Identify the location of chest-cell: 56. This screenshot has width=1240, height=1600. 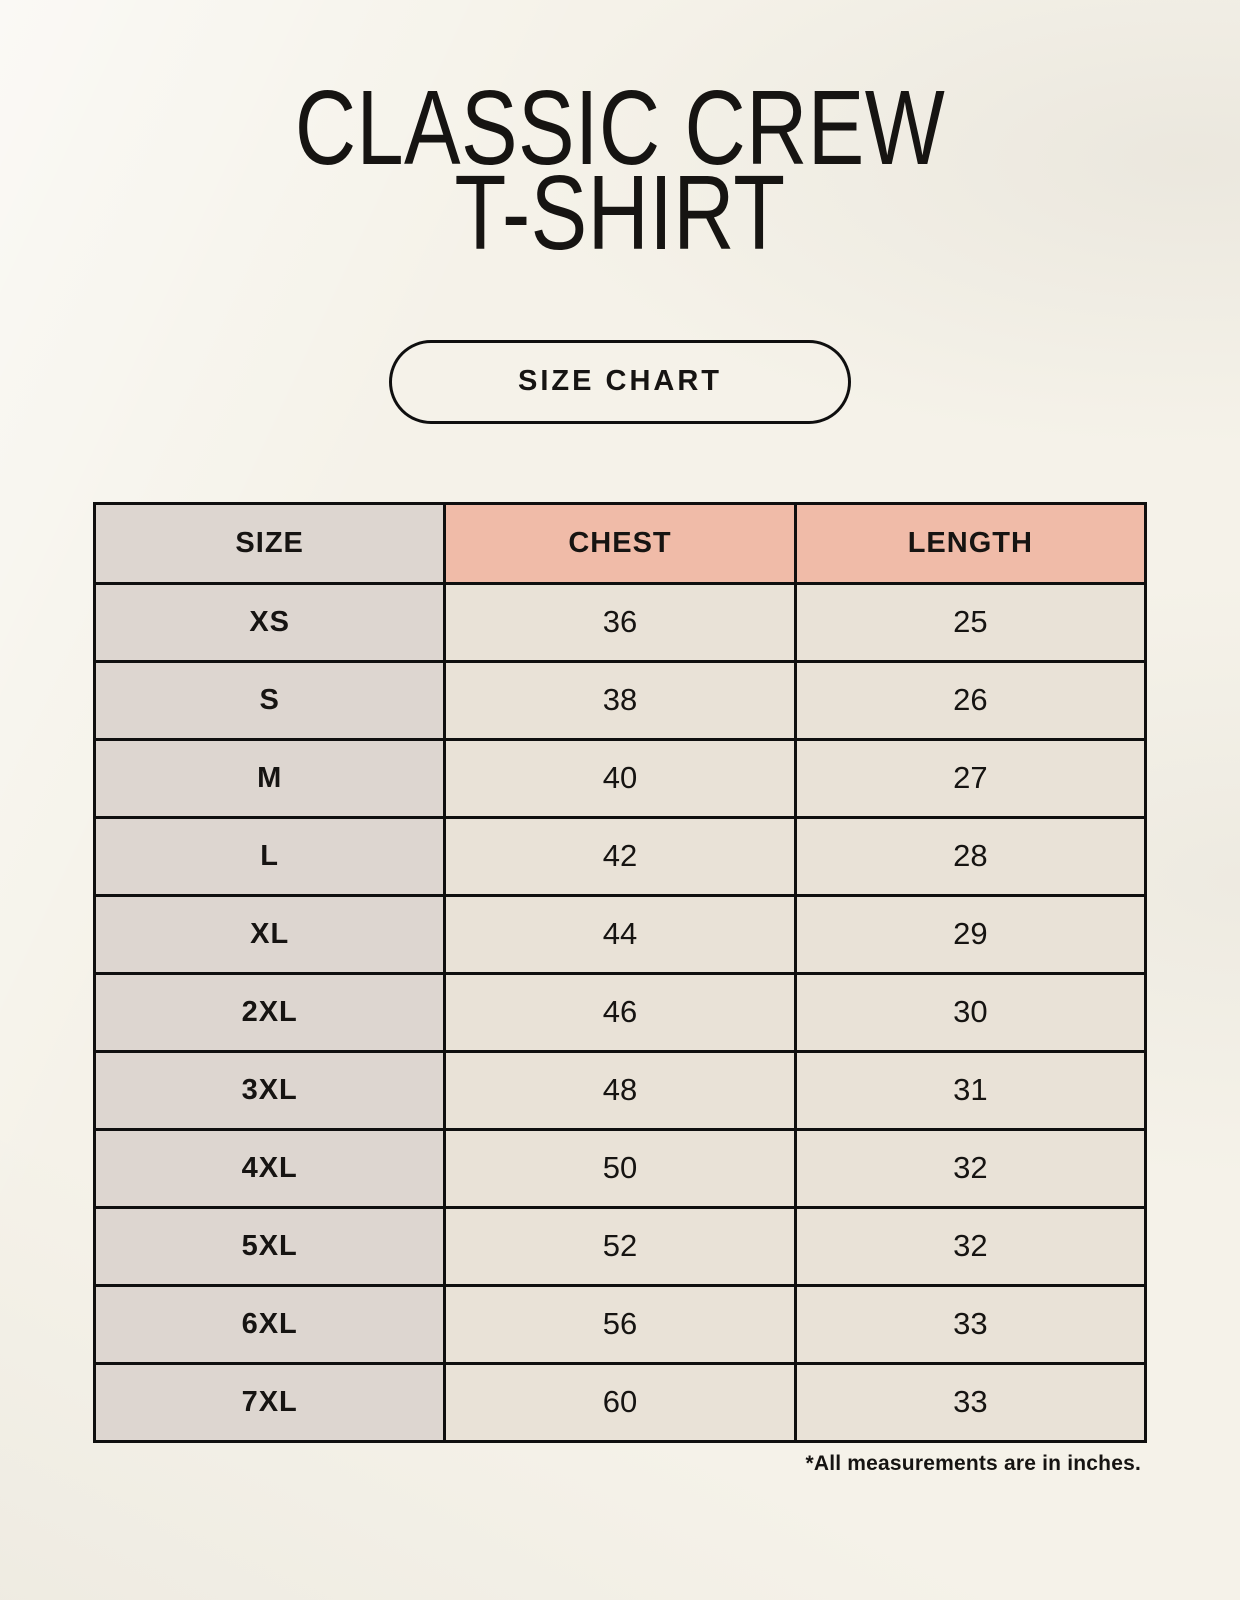
(620, 1324).